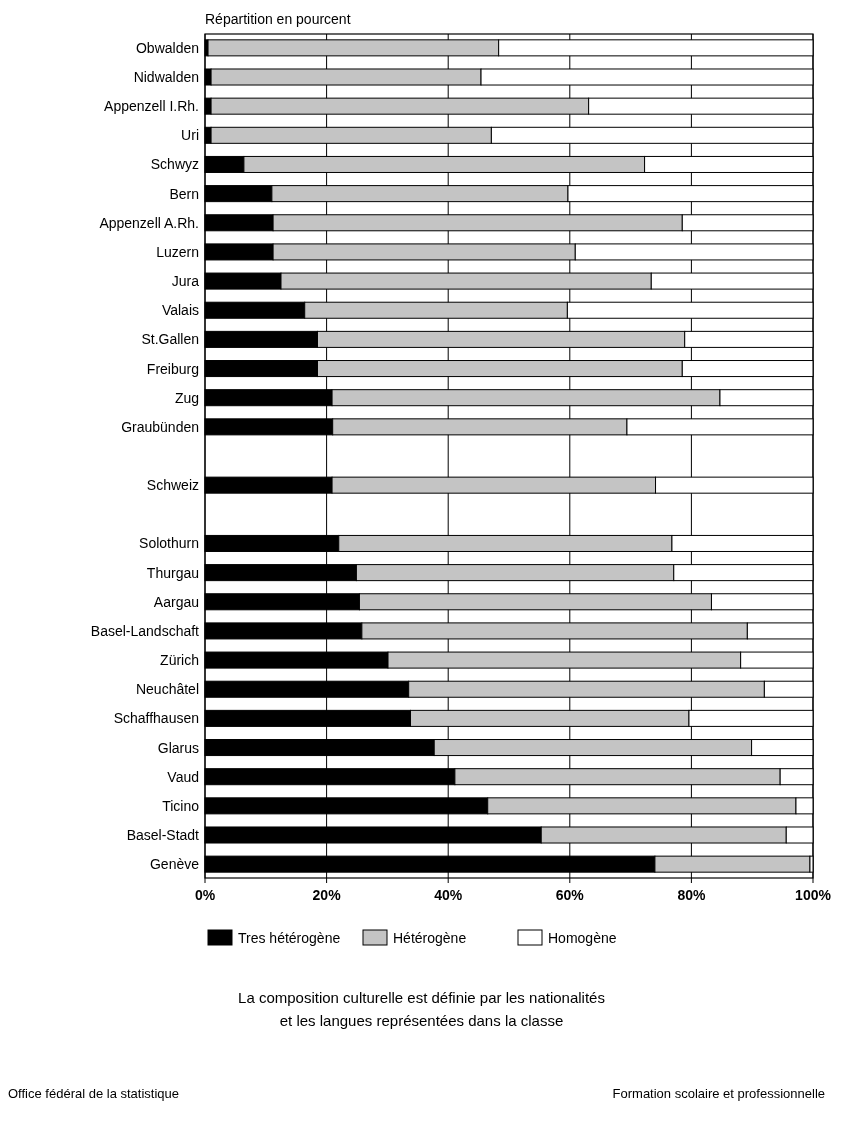 The width and height of the screenshot is (843, 1140). What do you see at coordinates (190, 135) in the screenshot?
I see `y-tick-label: Uri` at bounding box center [190, 135].